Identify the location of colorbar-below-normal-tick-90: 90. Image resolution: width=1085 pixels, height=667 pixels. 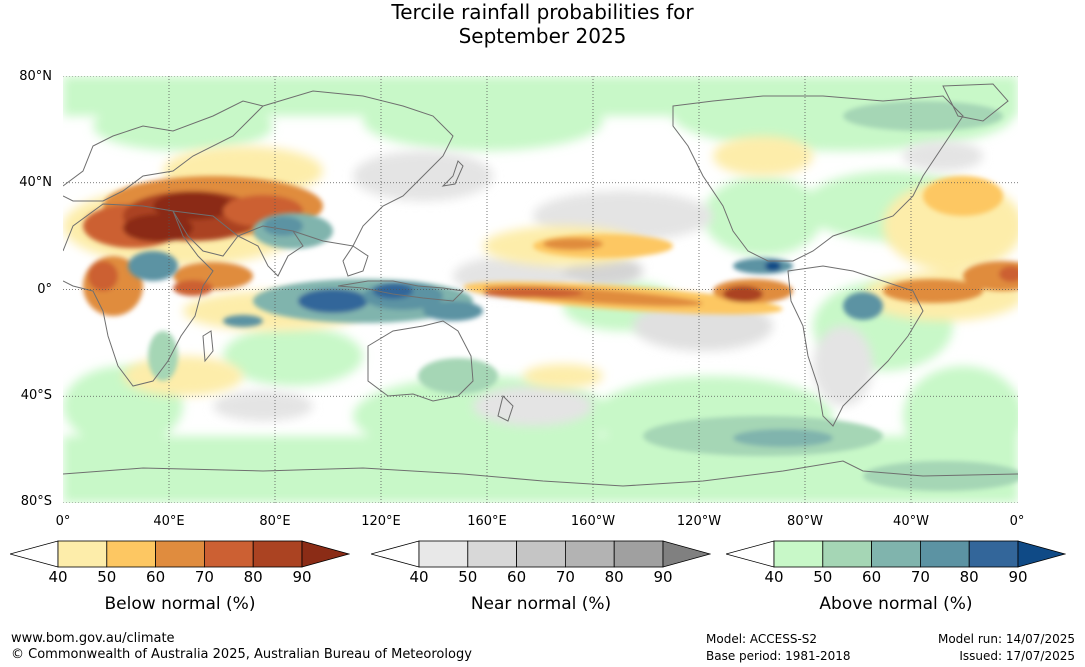
(302, 577).